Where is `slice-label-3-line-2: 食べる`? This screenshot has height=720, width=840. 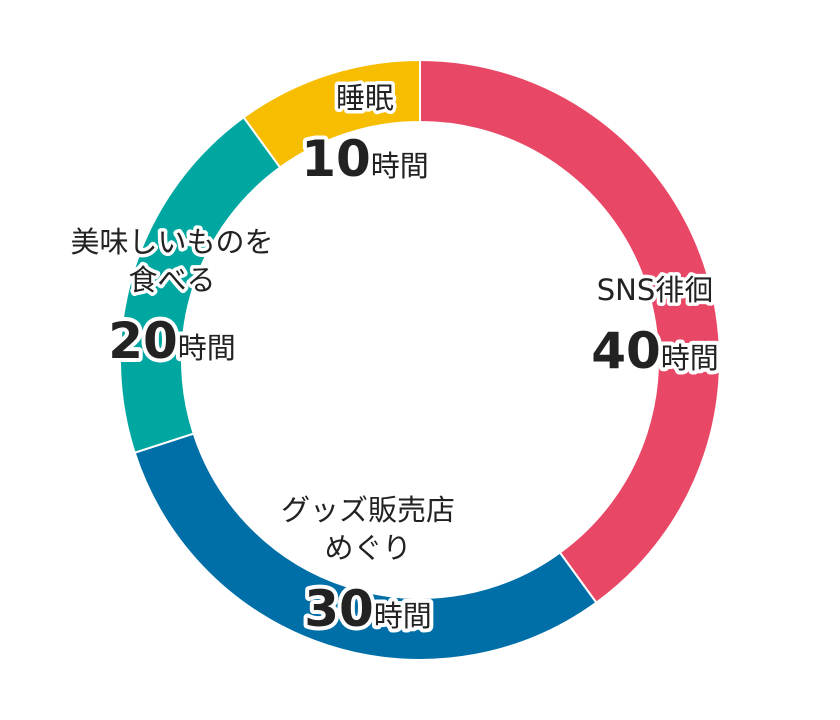 slice-label-3-line-2: 食べる is located at coordinates (171, 280).